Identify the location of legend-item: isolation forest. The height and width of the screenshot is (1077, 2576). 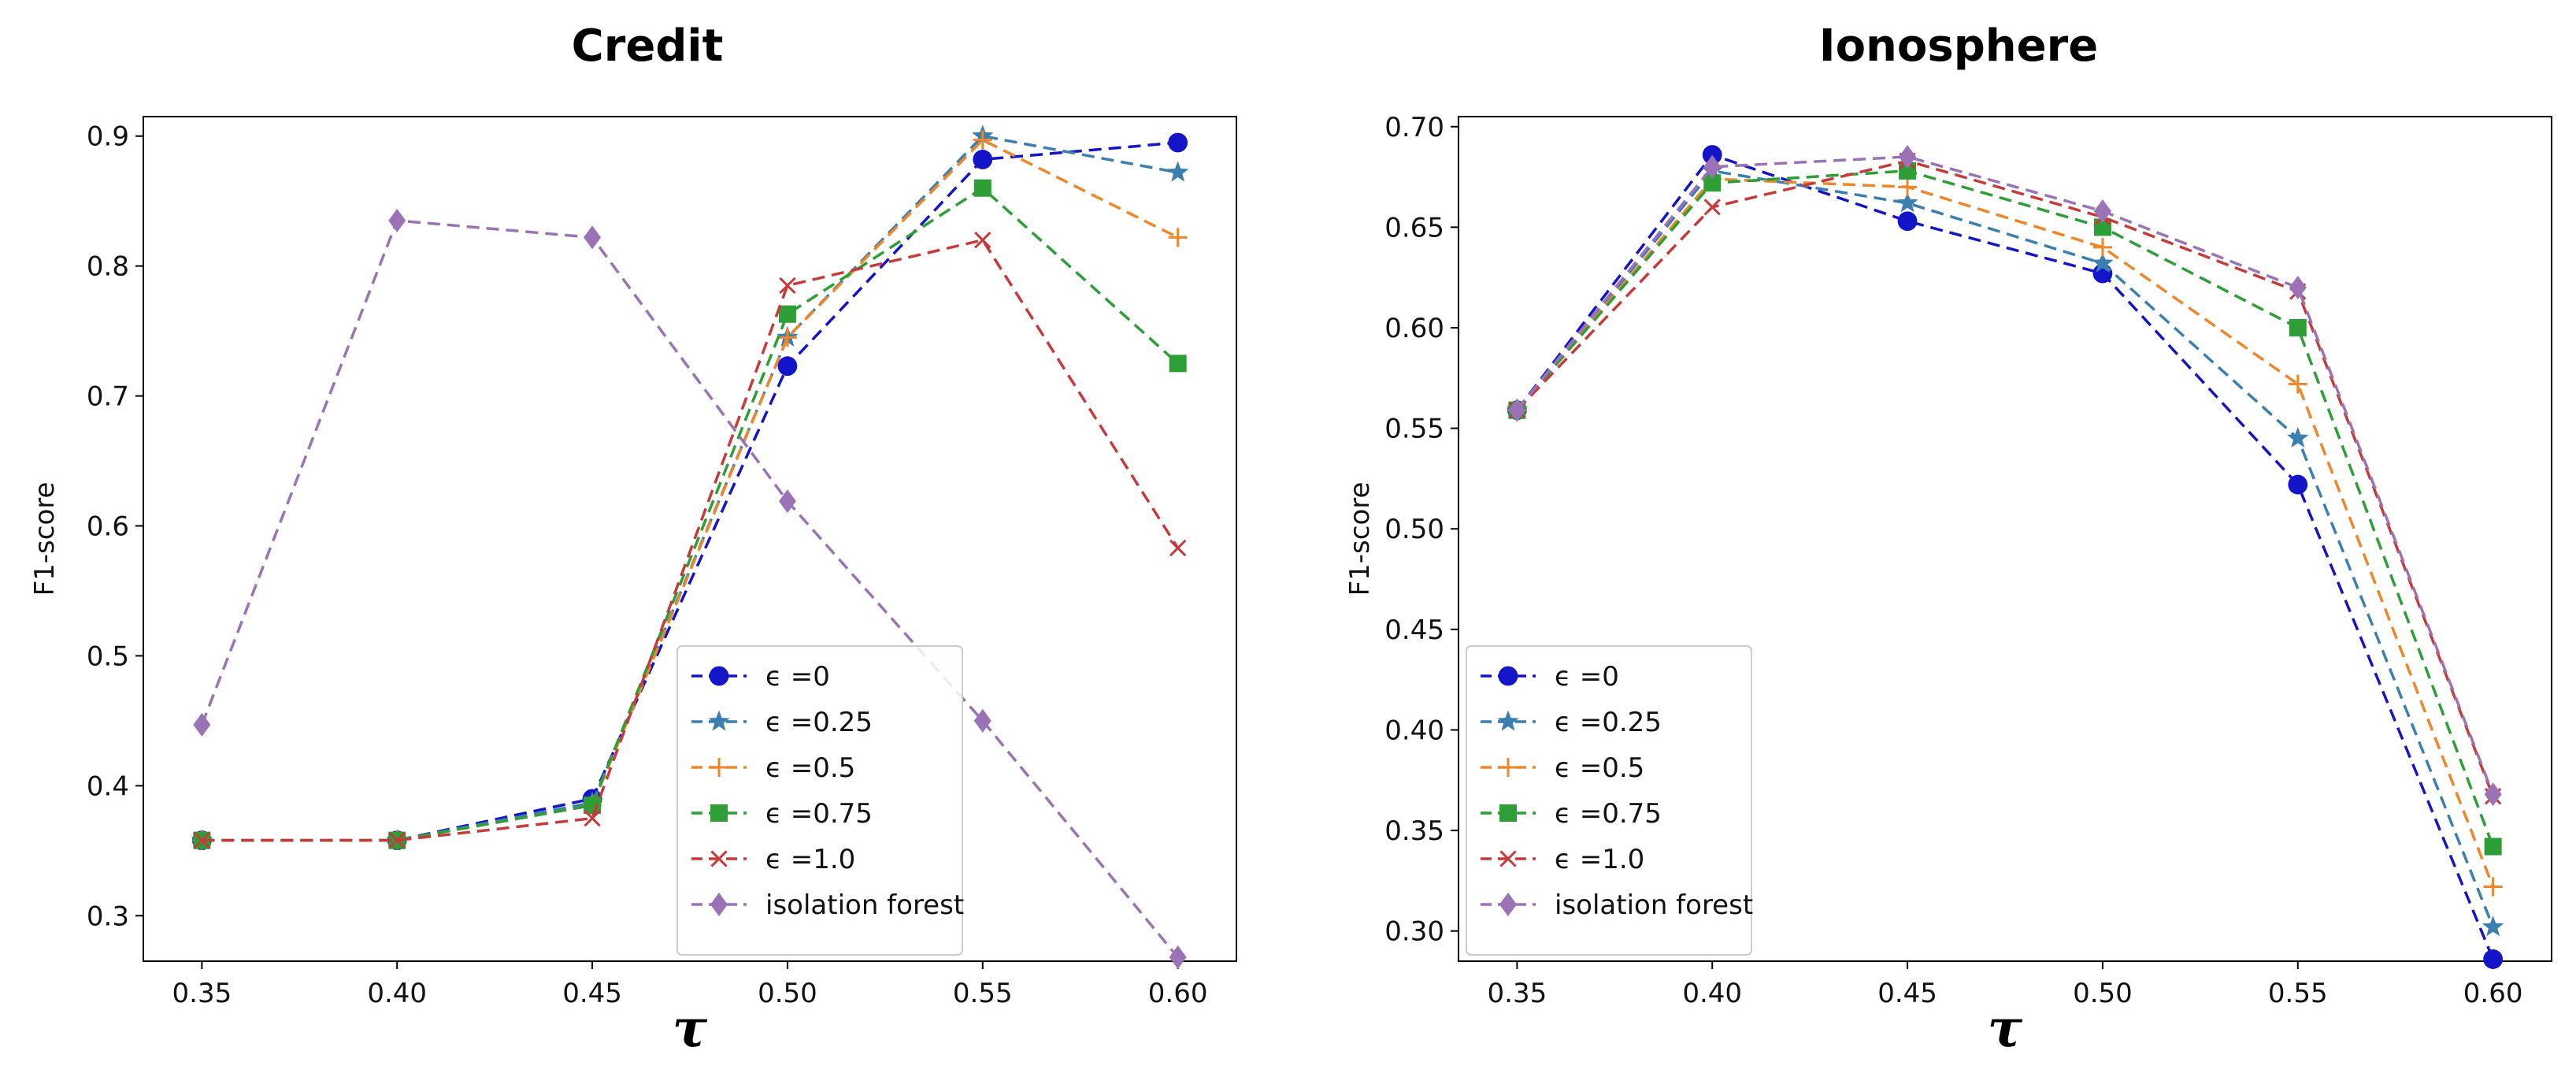
(1617, 905).